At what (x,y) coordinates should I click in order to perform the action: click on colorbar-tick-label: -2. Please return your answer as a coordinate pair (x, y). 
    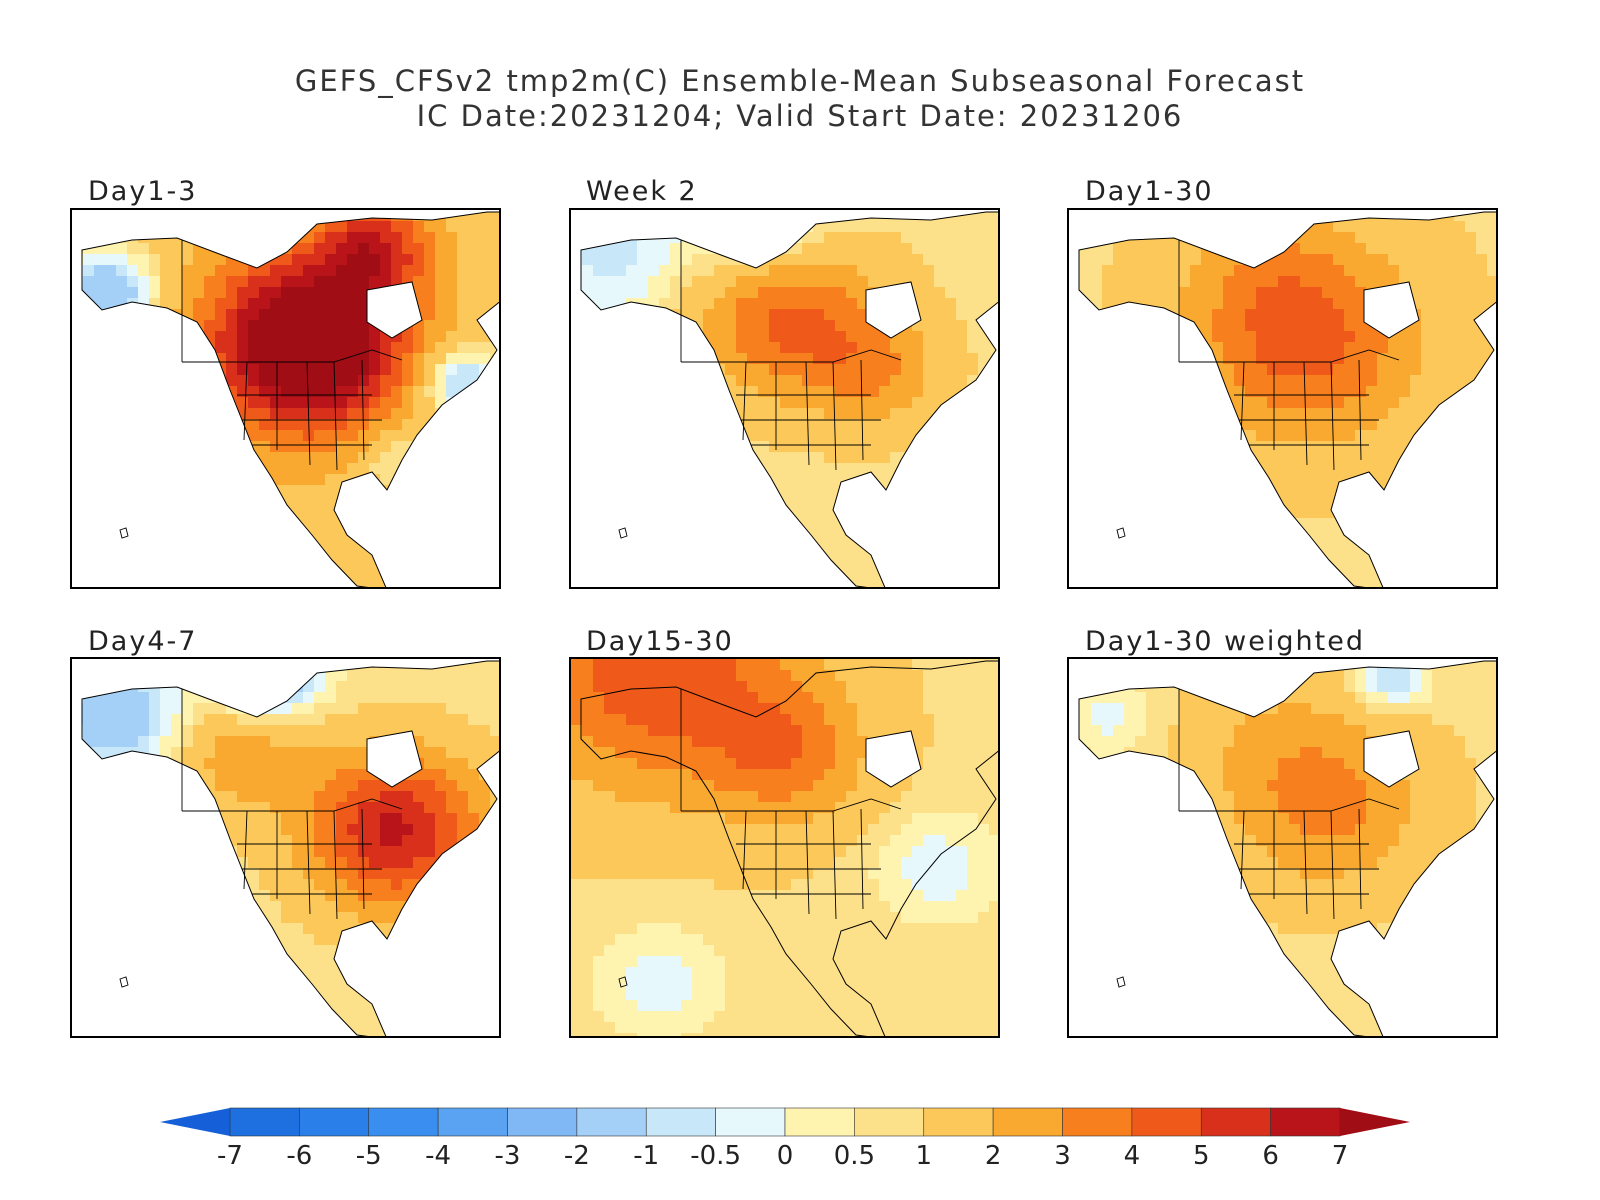
    Looking at the image, I should click on (576, 1156).